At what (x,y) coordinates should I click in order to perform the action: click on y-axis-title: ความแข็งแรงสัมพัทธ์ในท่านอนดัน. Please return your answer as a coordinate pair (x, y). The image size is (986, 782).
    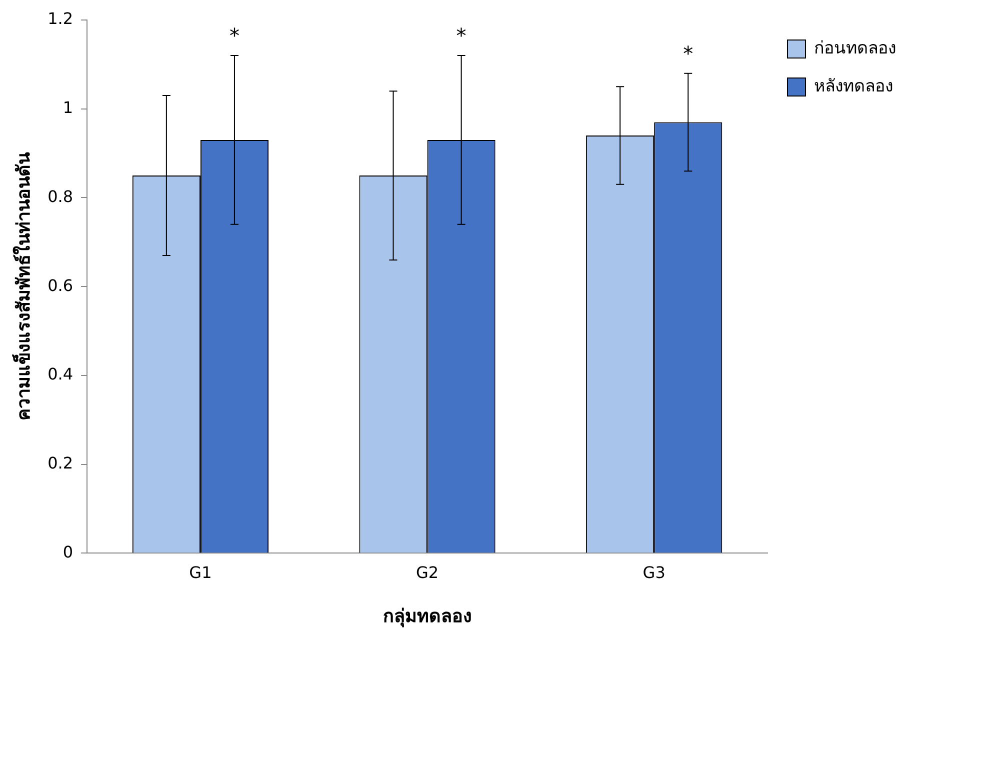
    Looking at the image, I should click on (22, 286).